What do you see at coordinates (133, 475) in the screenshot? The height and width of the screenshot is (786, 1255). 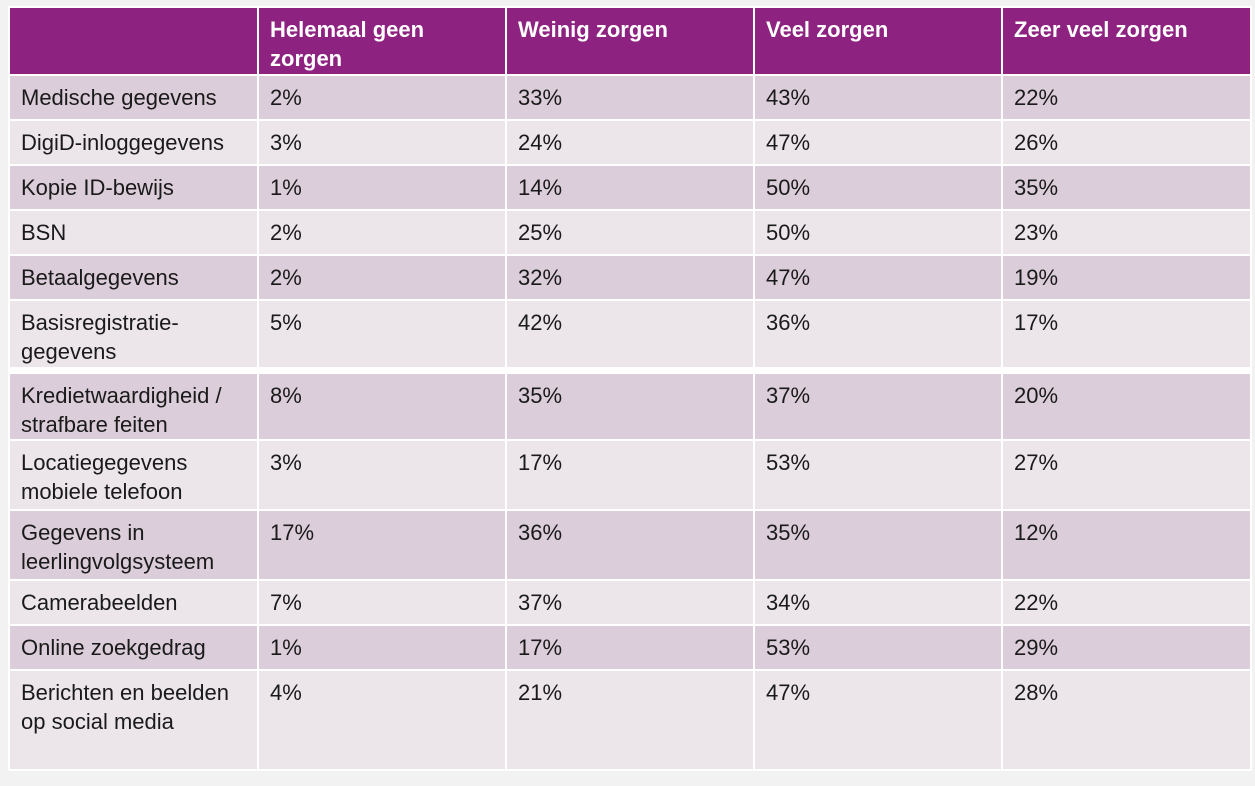 I see `row-label: Locatiegegevens mobiele telefoon` at bounding box center [133, 475].